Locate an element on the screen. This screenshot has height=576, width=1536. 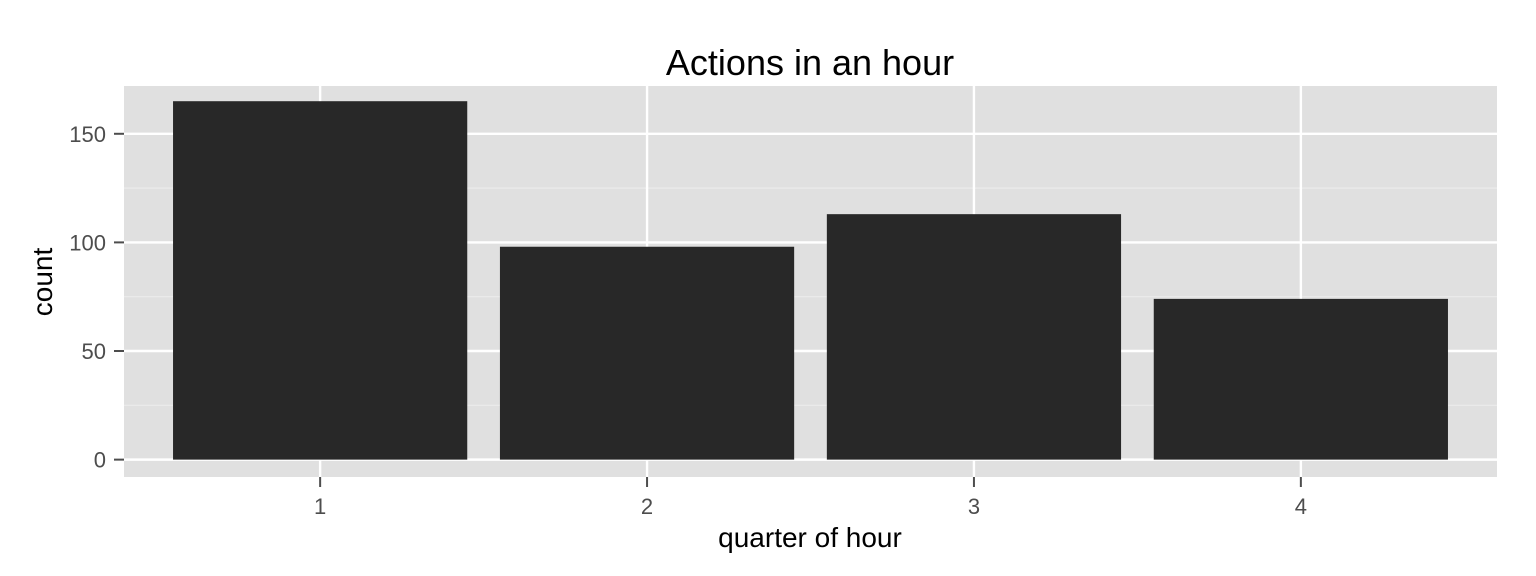
y-tick-label: 100 is located at coordinates (87, 242).